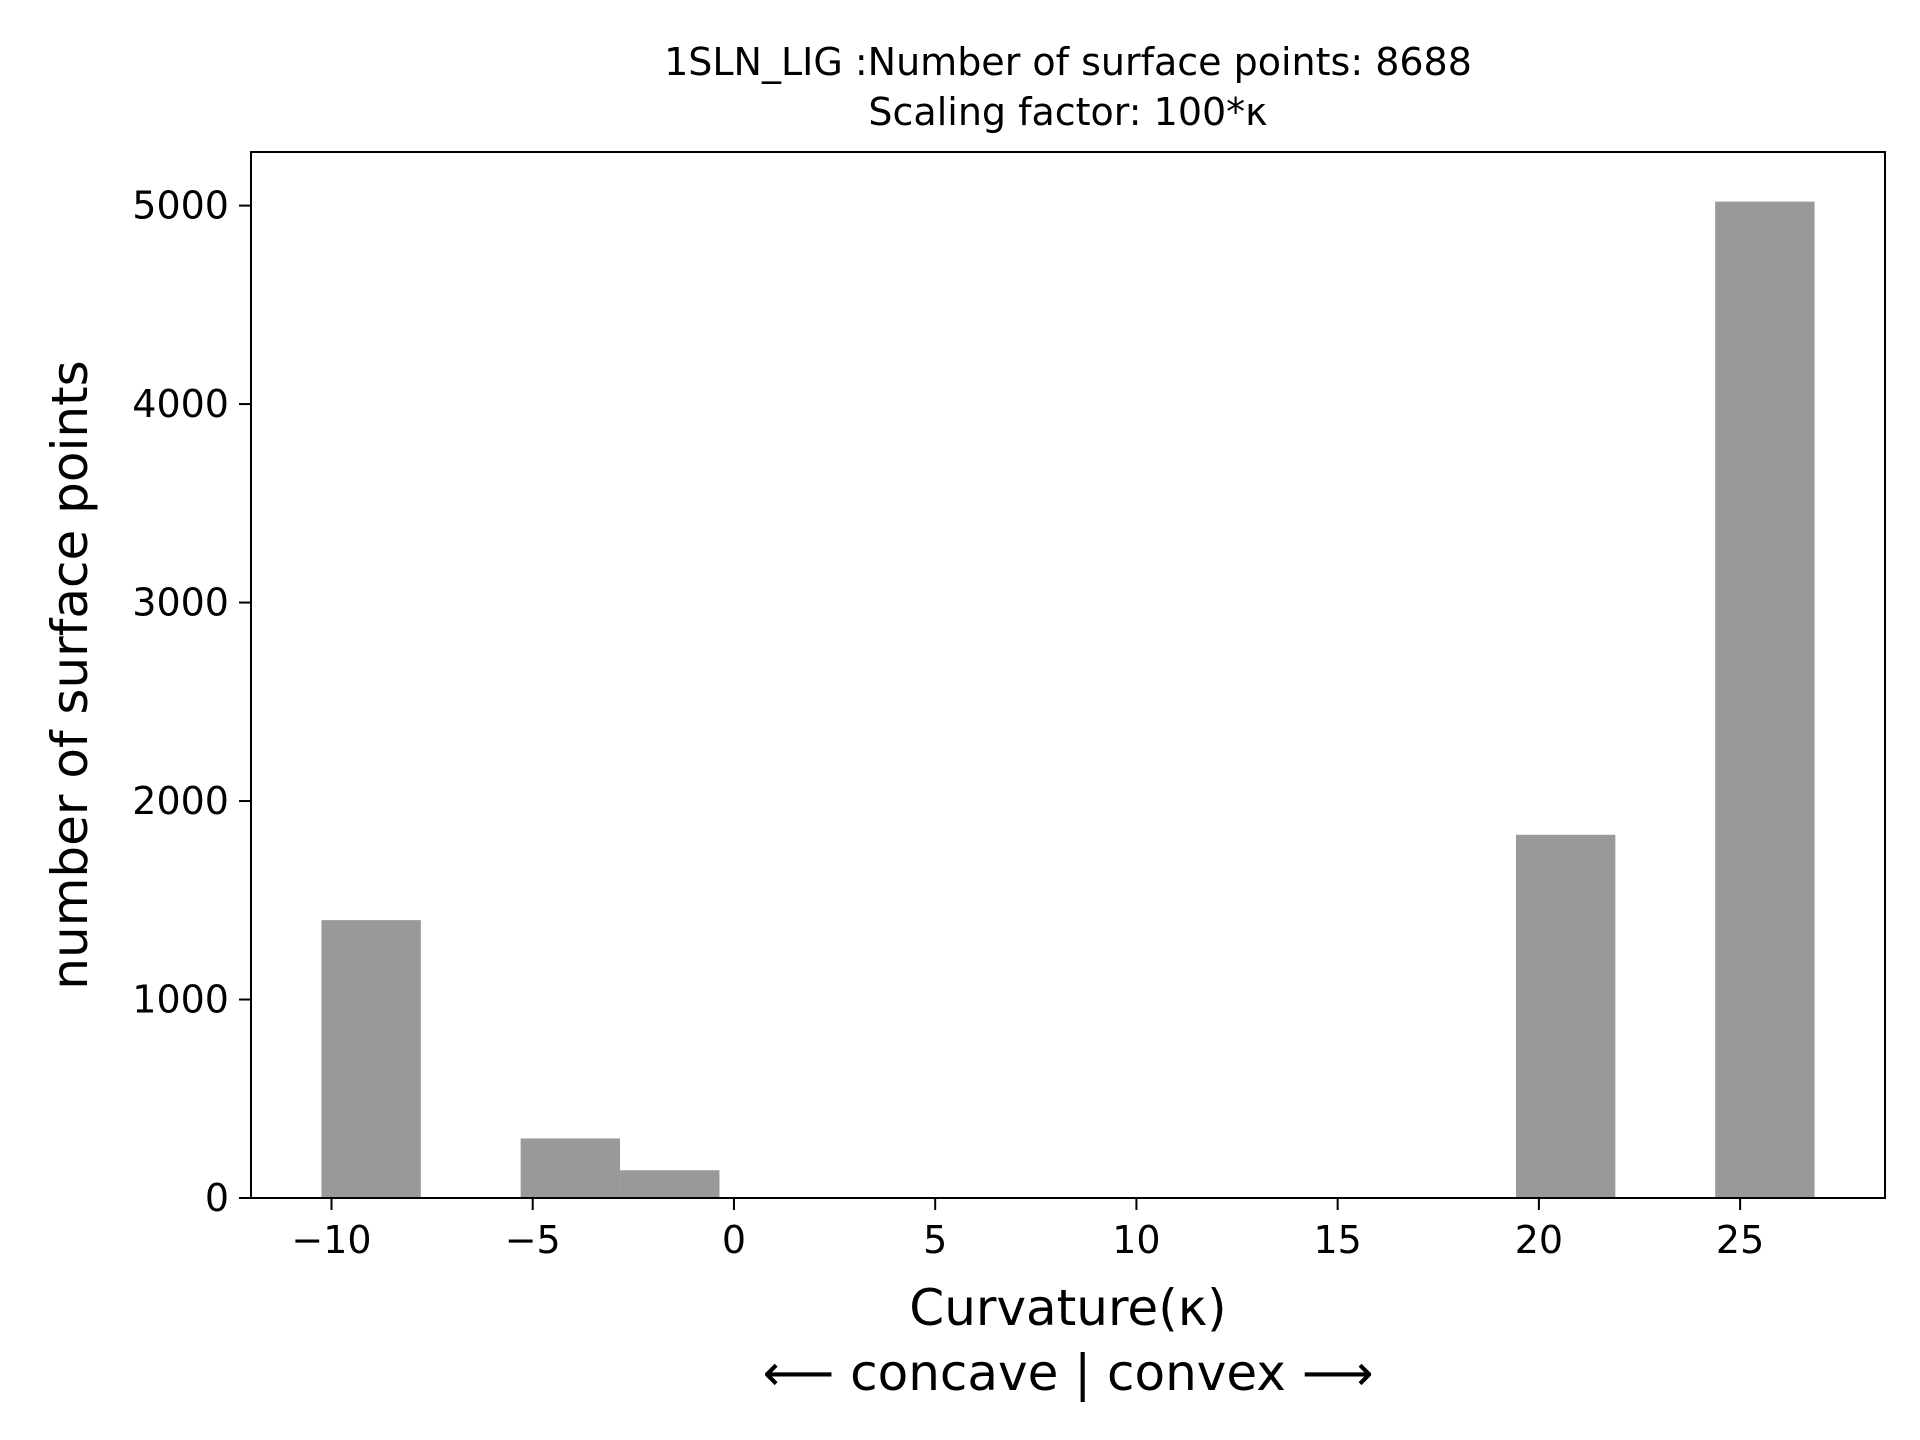 This screenshot has width=1920, height=1440. What do you see at coordinates (180, 206) in the screenshot?
I see `y-tick-label: 5000` at bounding box center [180, 206].